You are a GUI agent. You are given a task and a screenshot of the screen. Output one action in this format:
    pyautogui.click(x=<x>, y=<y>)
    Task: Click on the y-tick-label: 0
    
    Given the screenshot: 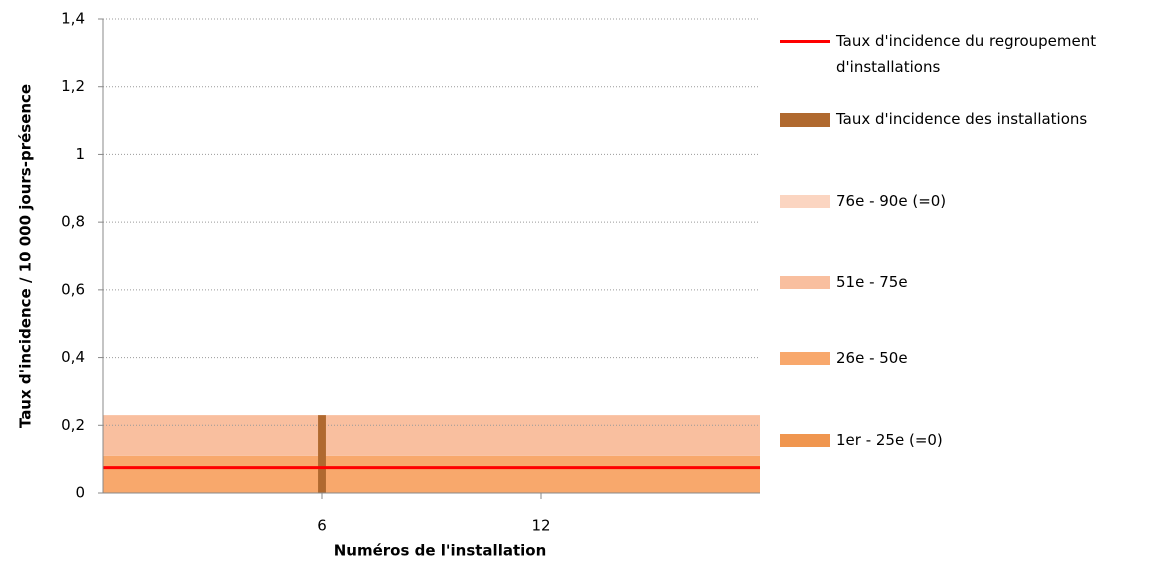 What is the action you would take?
    pyautogui.click(x=80, y=493)
    